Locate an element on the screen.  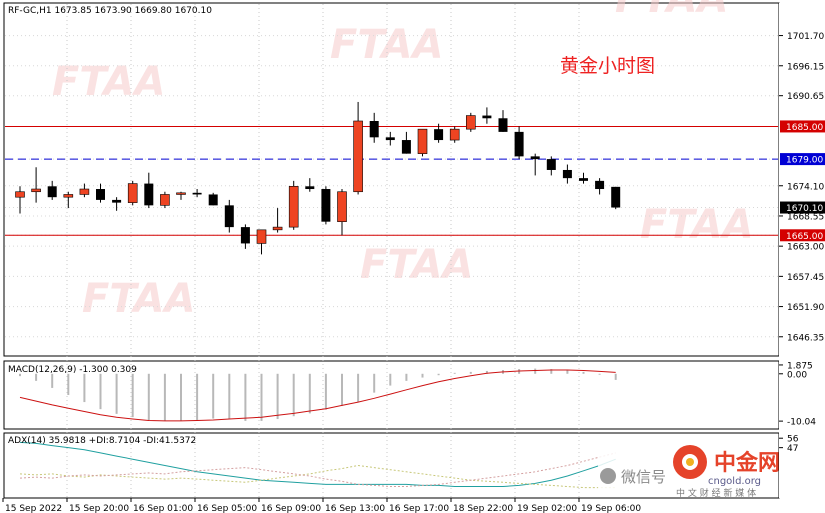
macd-signal-line is located at coordinates (317, 395).